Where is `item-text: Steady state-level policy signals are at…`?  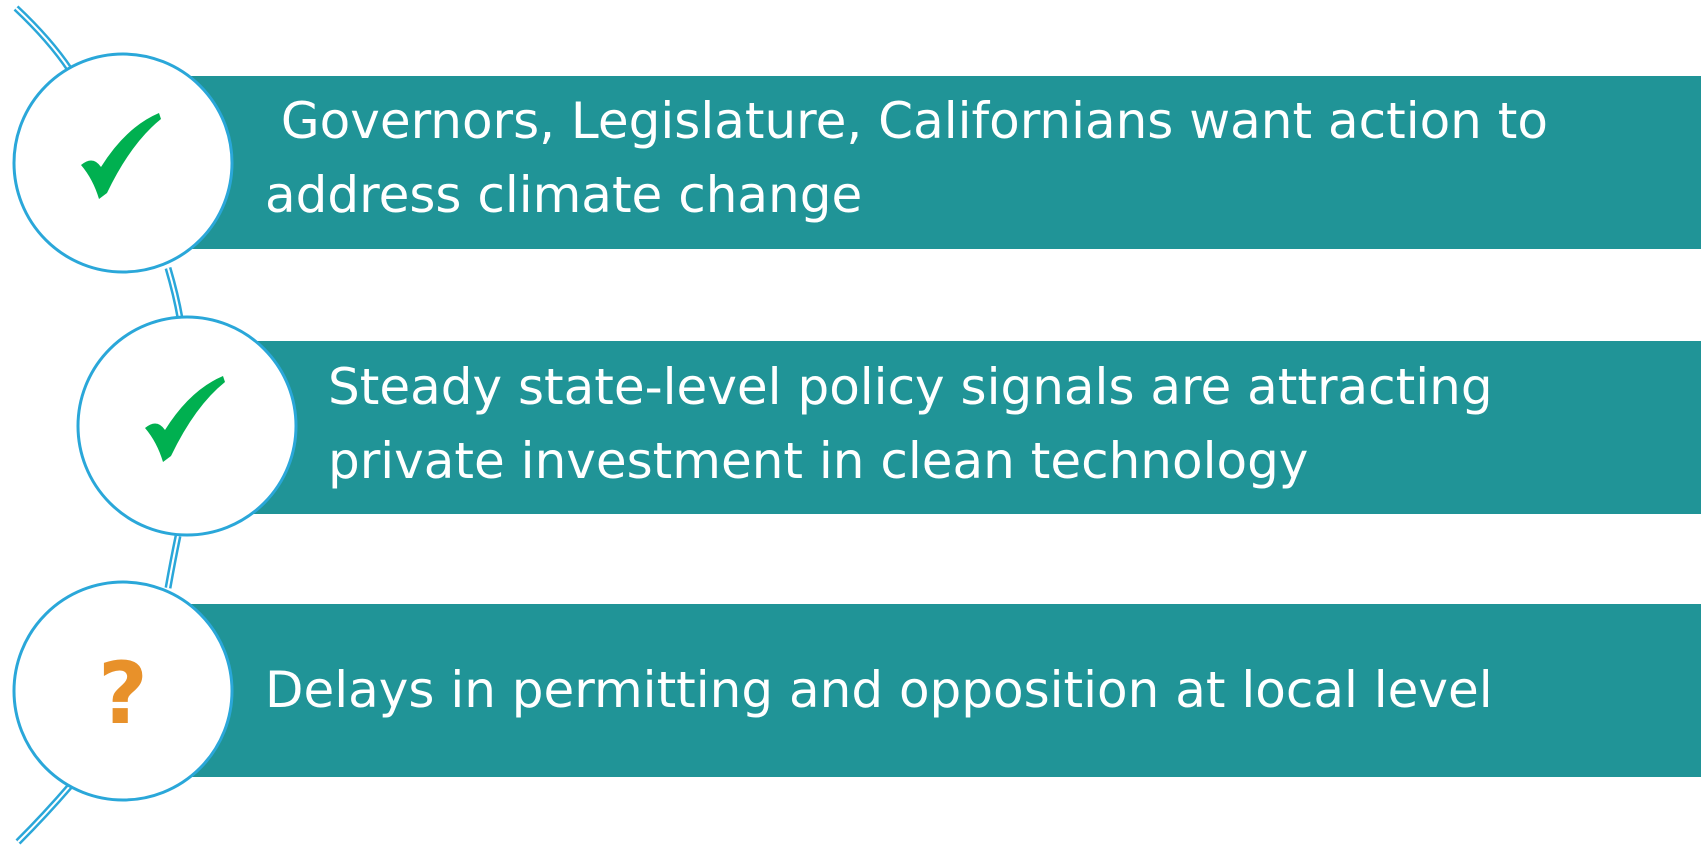 item-text: Steady state-level policy signals are at… is located at coordinates (910, 387).